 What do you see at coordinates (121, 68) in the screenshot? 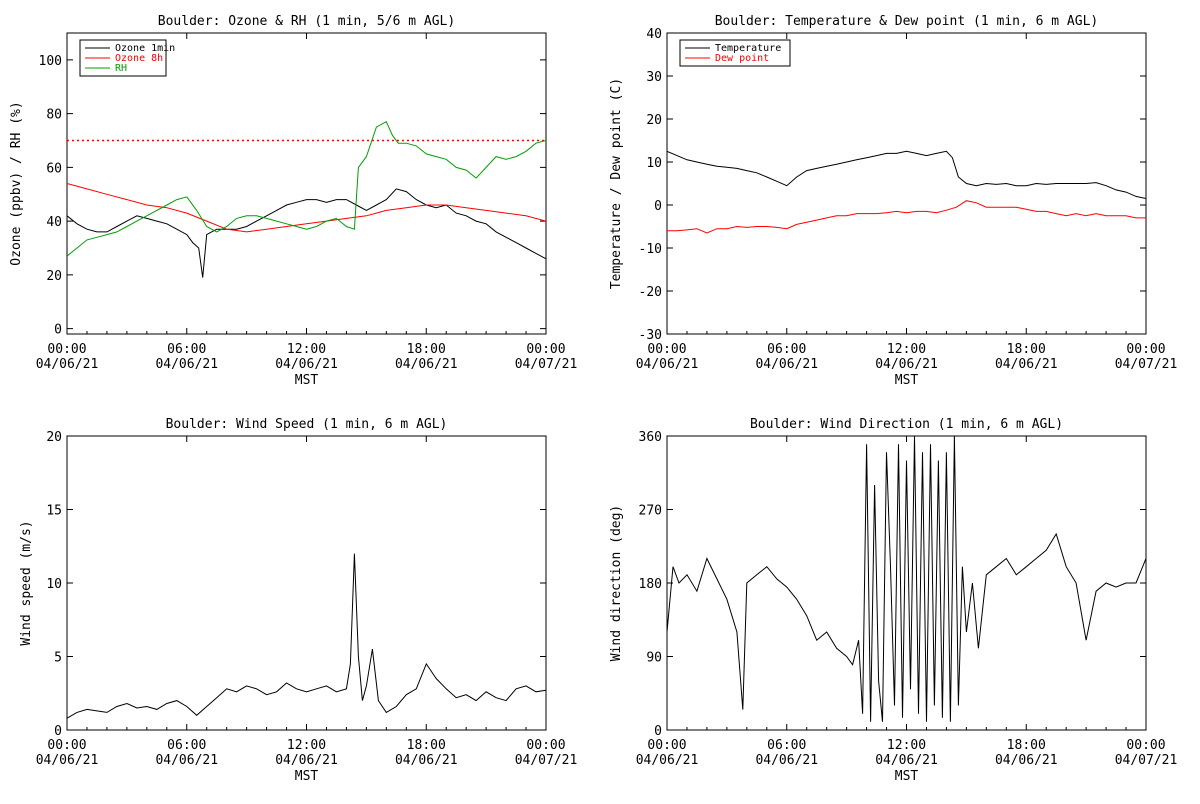
I see `legend-entry: RH` at bounding box center [121, 68].